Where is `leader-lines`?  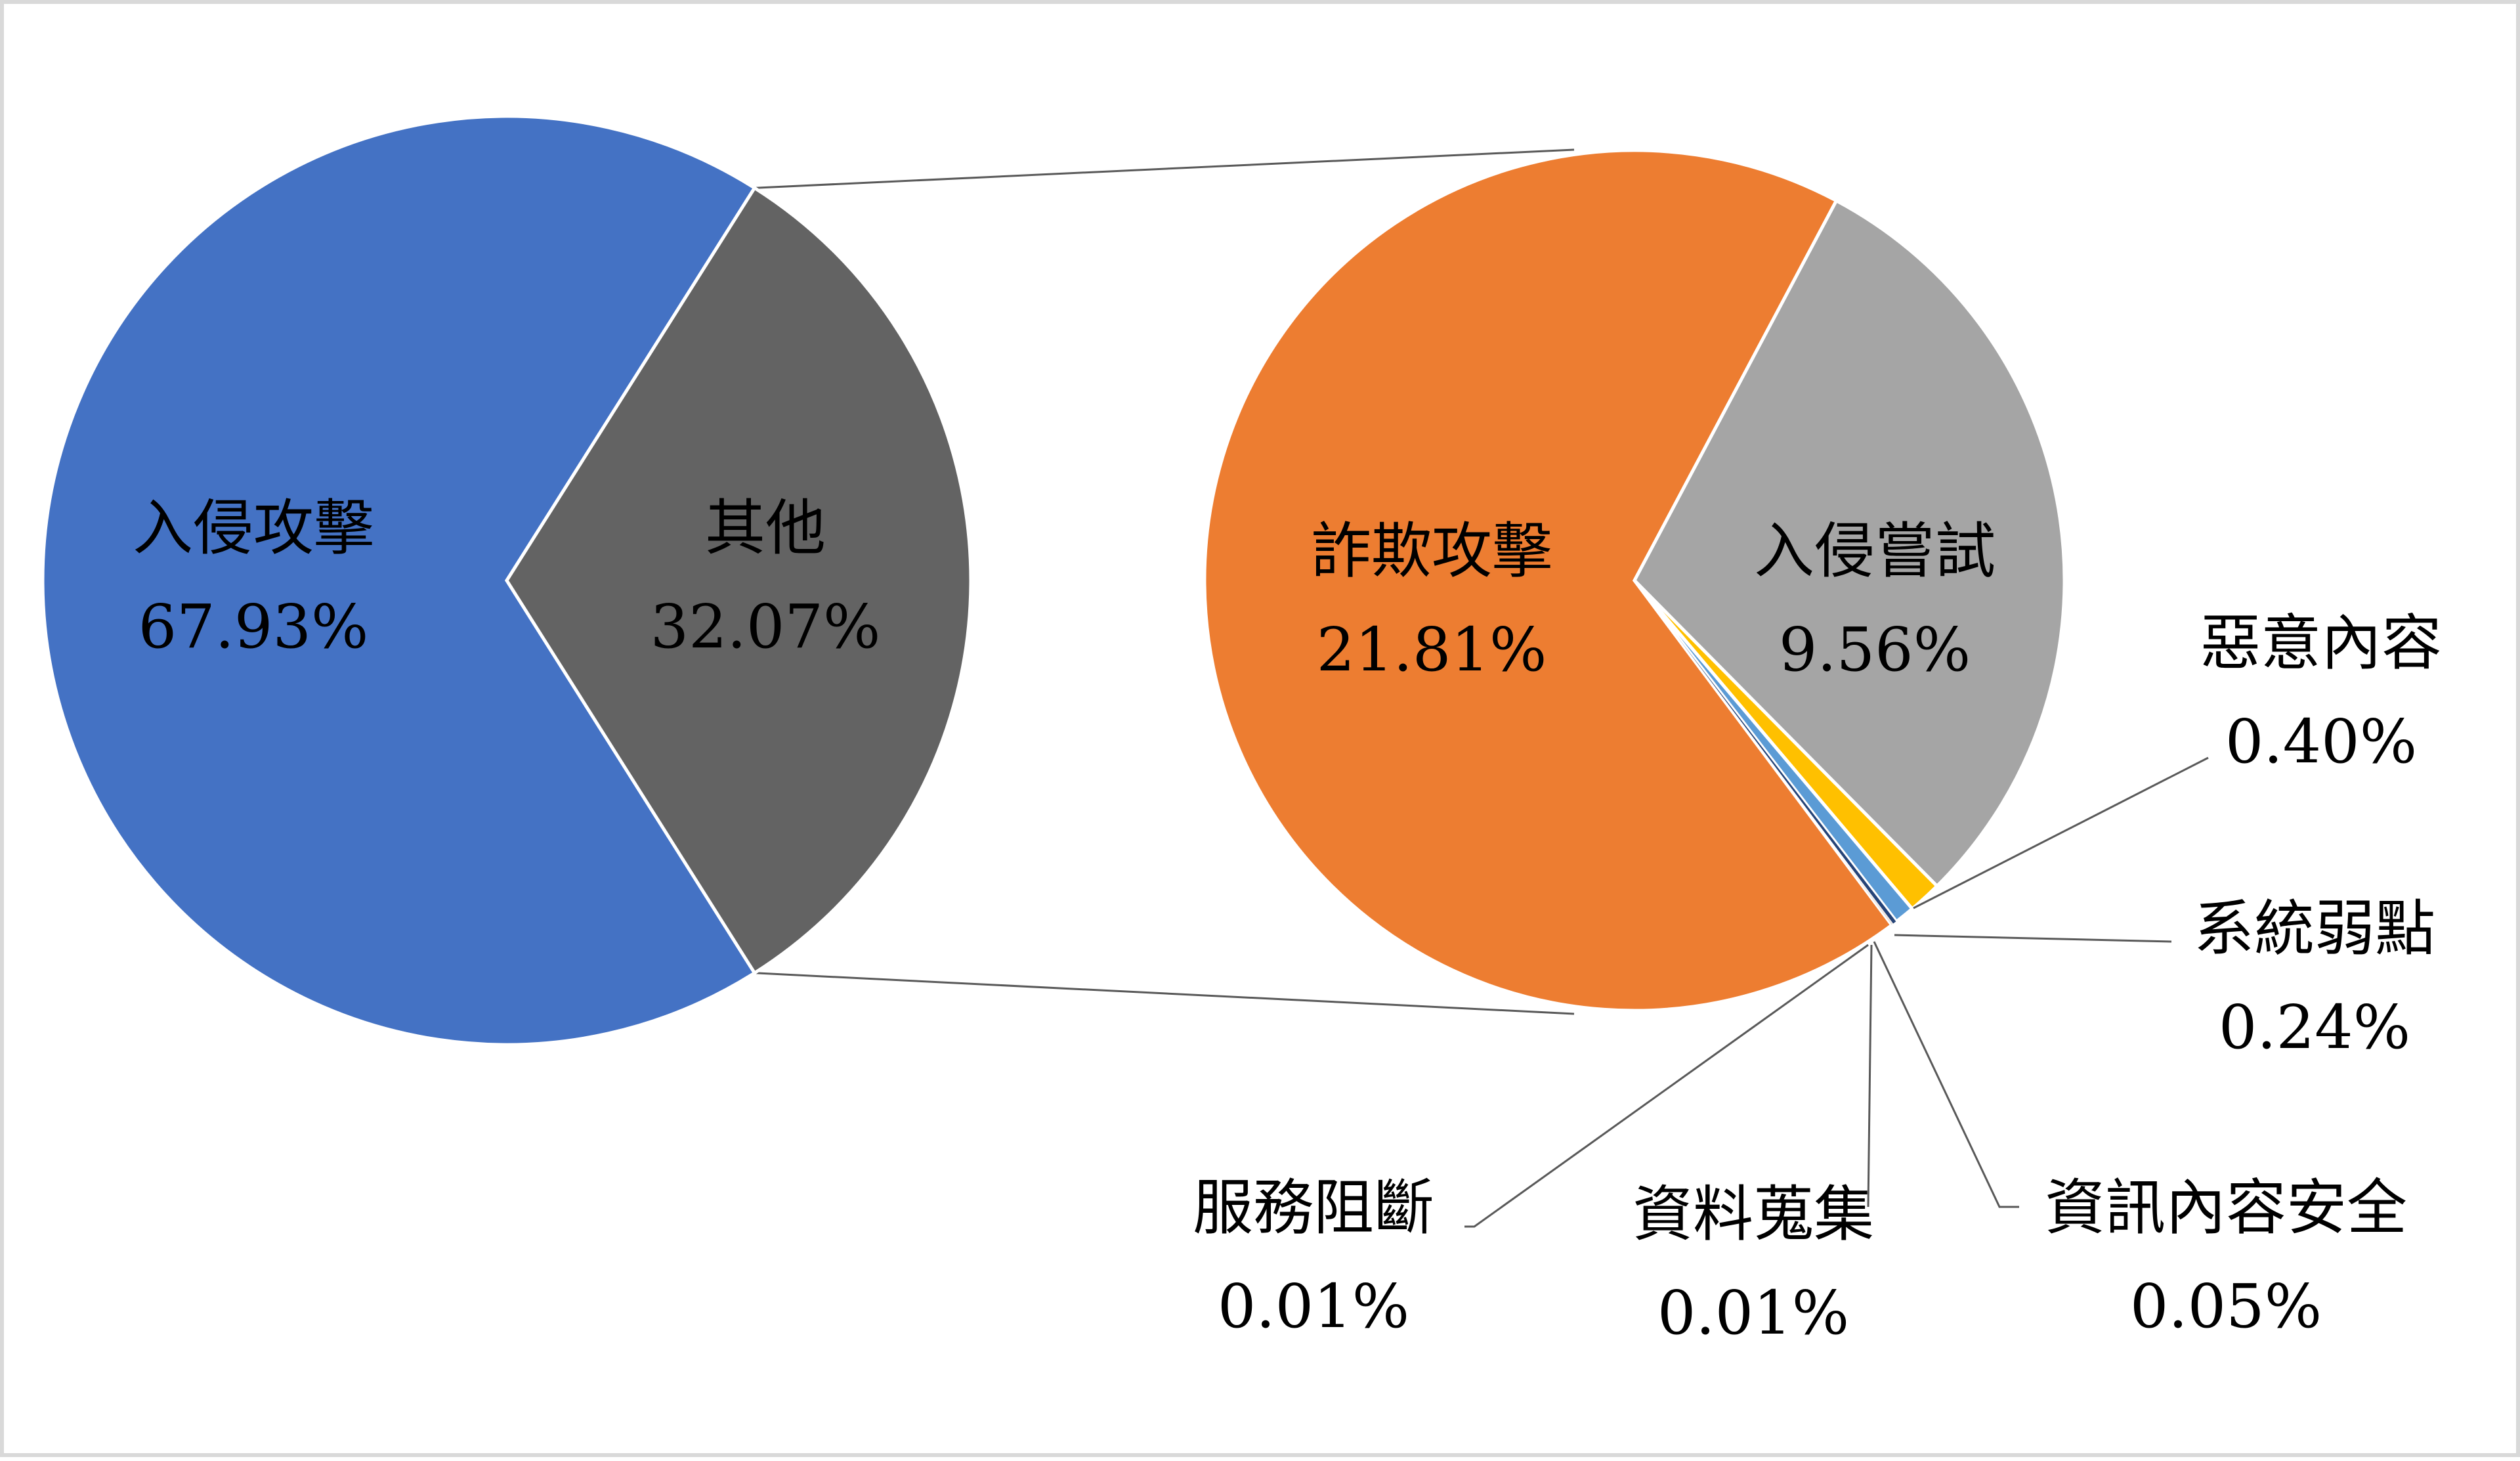 leader-lines is located at coordinates (1836, 992).